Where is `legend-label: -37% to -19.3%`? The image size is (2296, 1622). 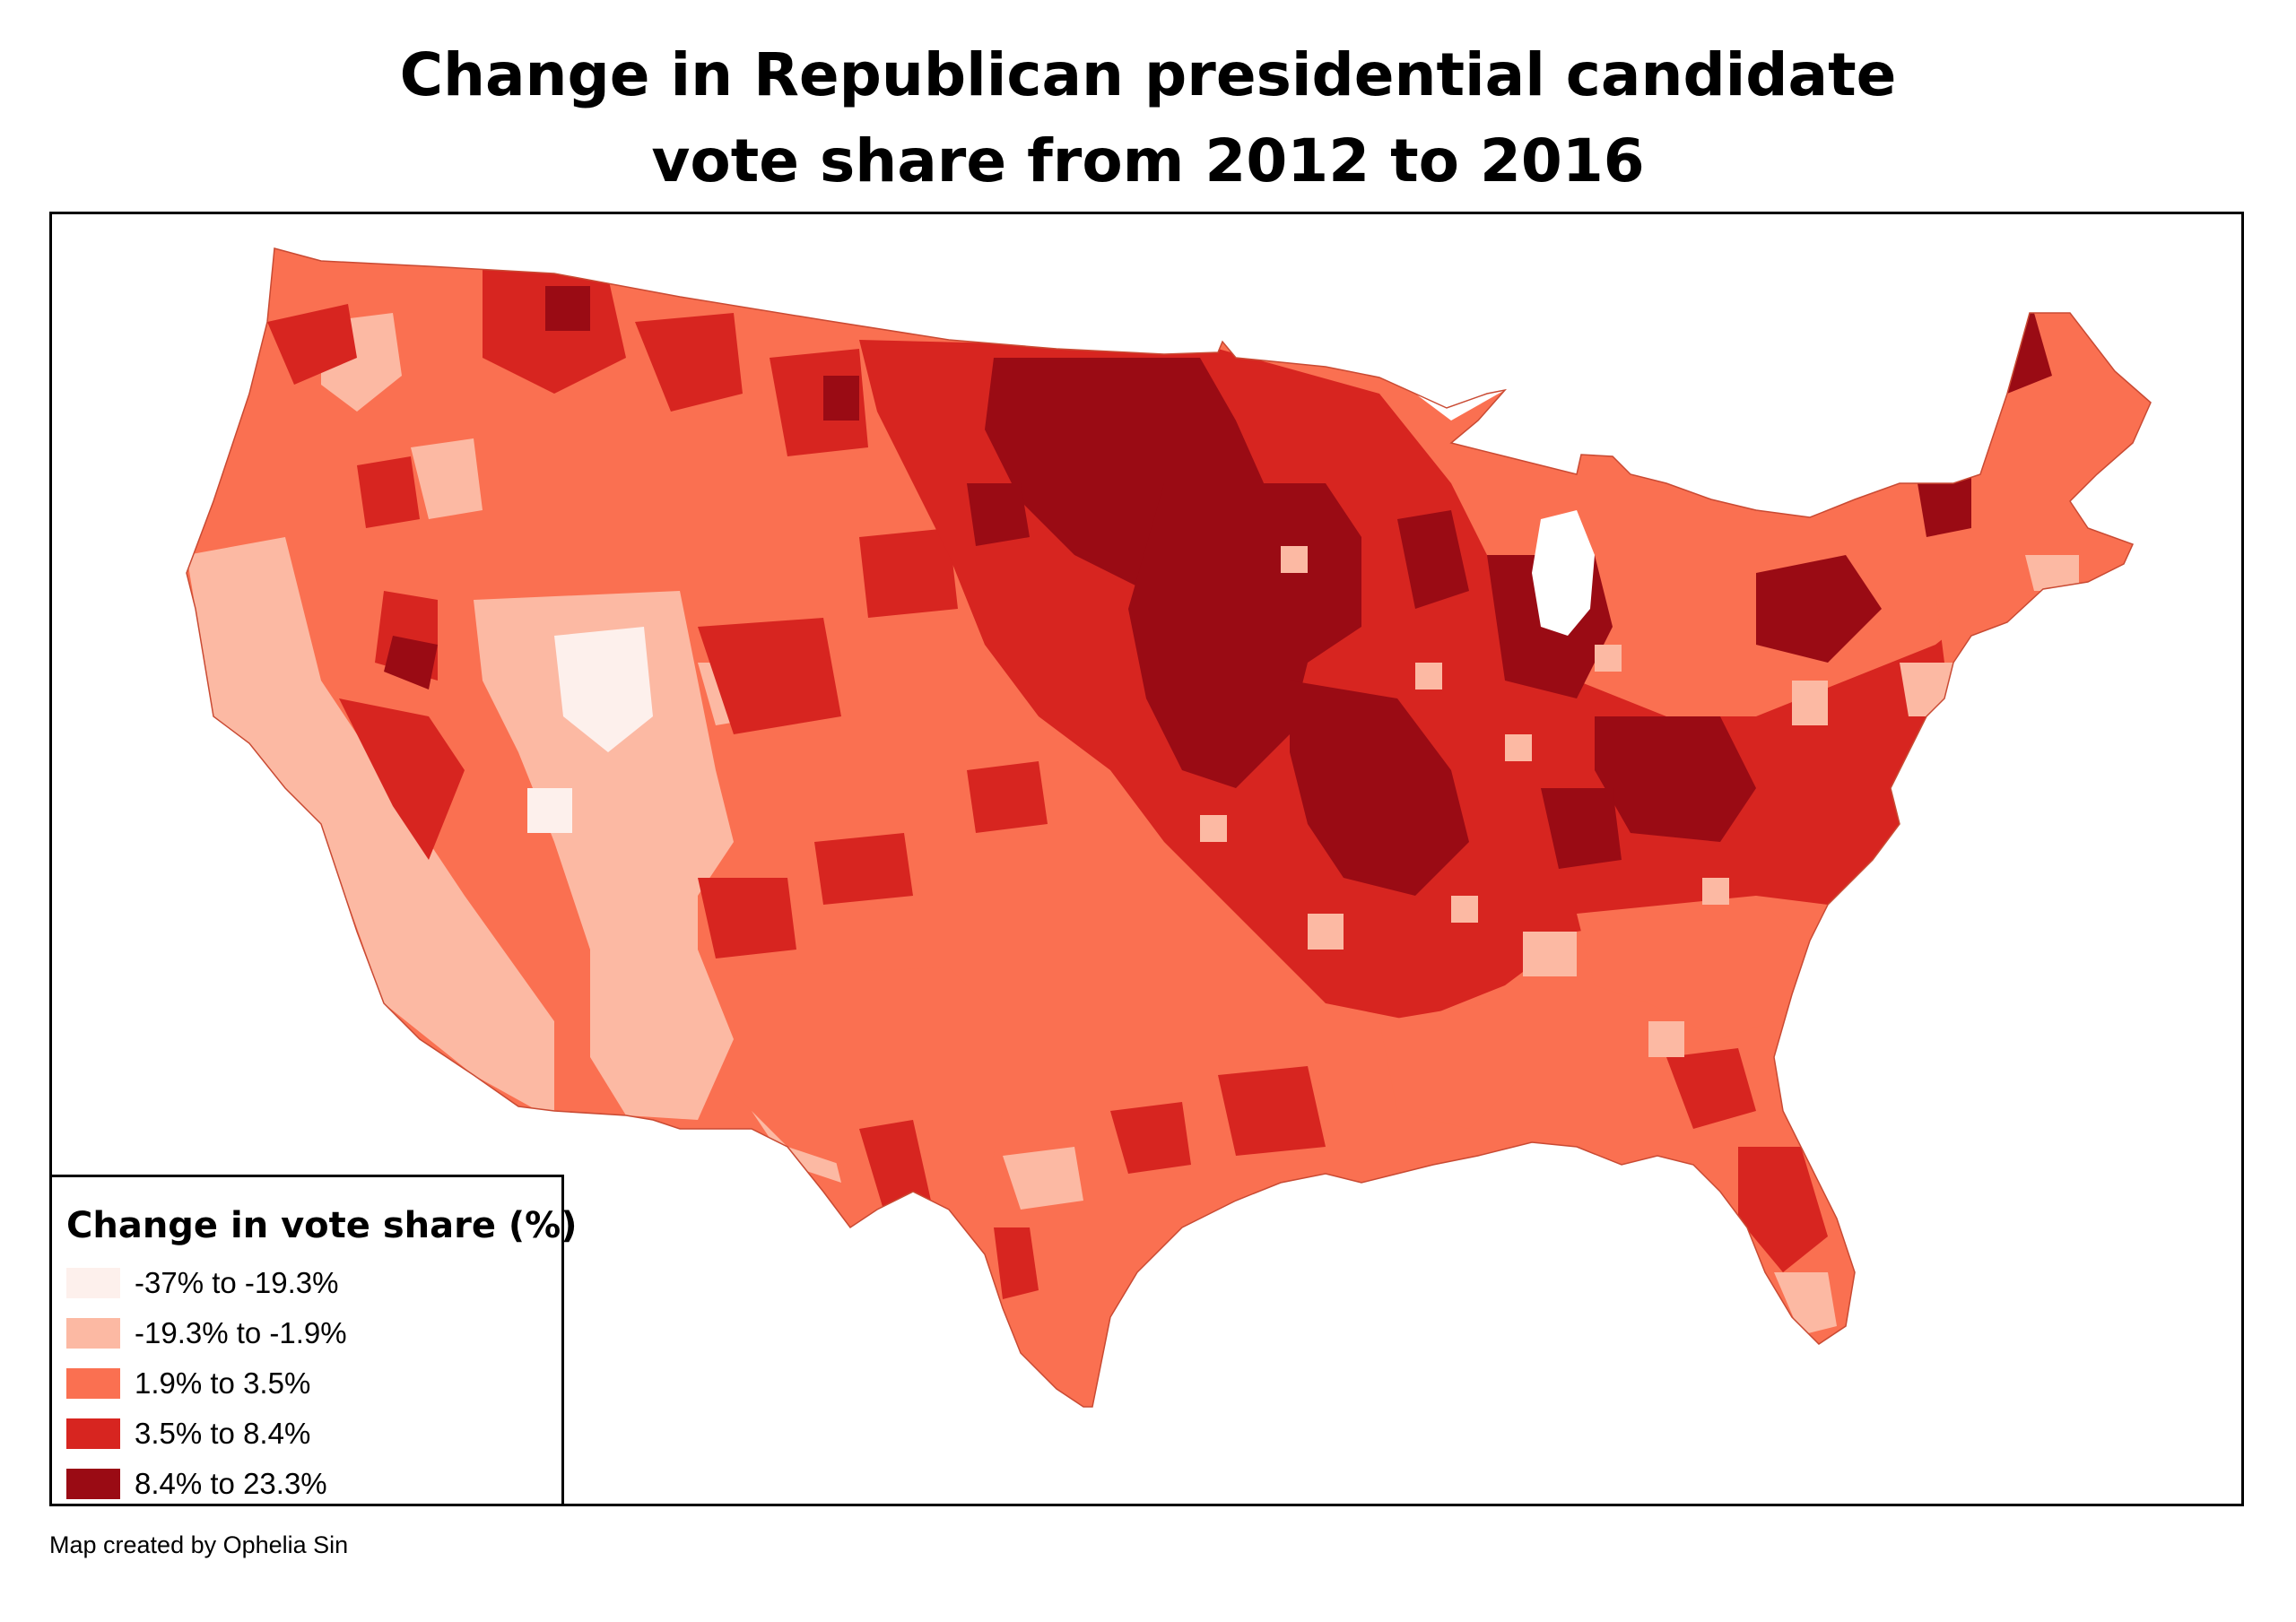
legend-label: -37% to -19.3% is located at coordinates (237, 1282).